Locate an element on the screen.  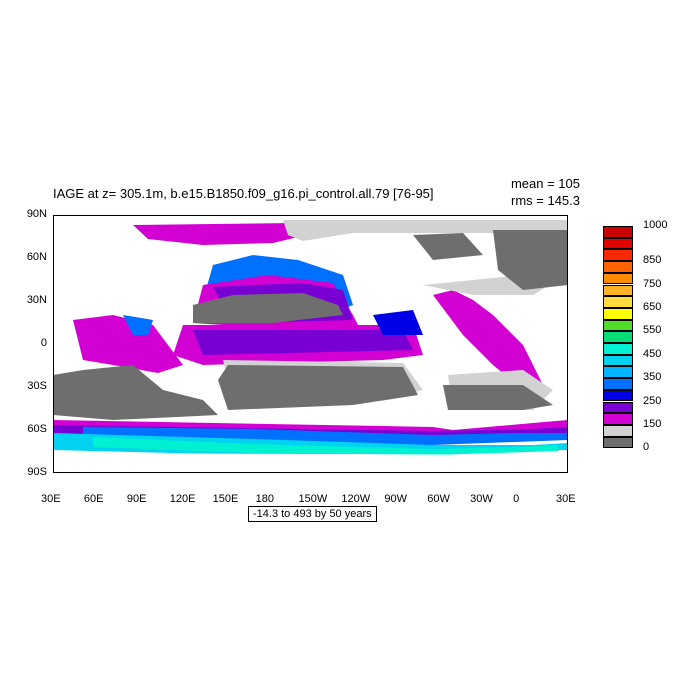
arctic-gray is located at coordinates (425, 230).